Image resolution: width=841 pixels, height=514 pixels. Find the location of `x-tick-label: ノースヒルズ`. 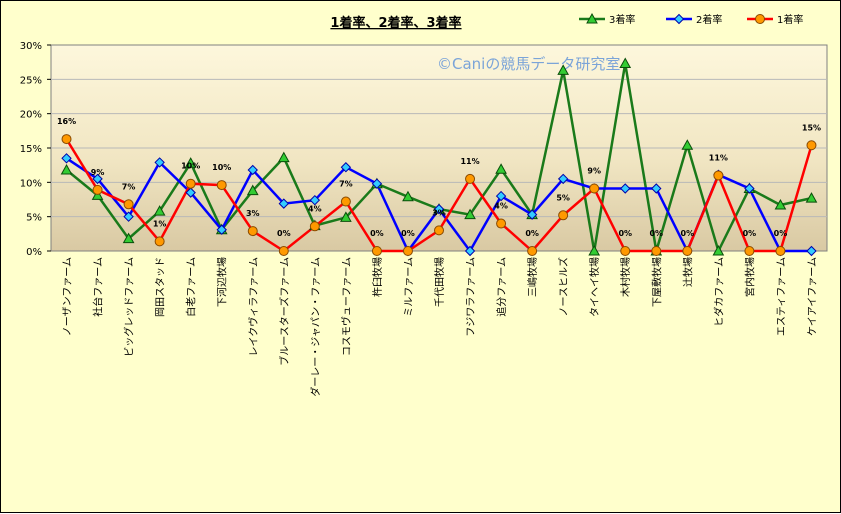

x-tick-label: ノースヒルズ is located at coordinates (563, 287).